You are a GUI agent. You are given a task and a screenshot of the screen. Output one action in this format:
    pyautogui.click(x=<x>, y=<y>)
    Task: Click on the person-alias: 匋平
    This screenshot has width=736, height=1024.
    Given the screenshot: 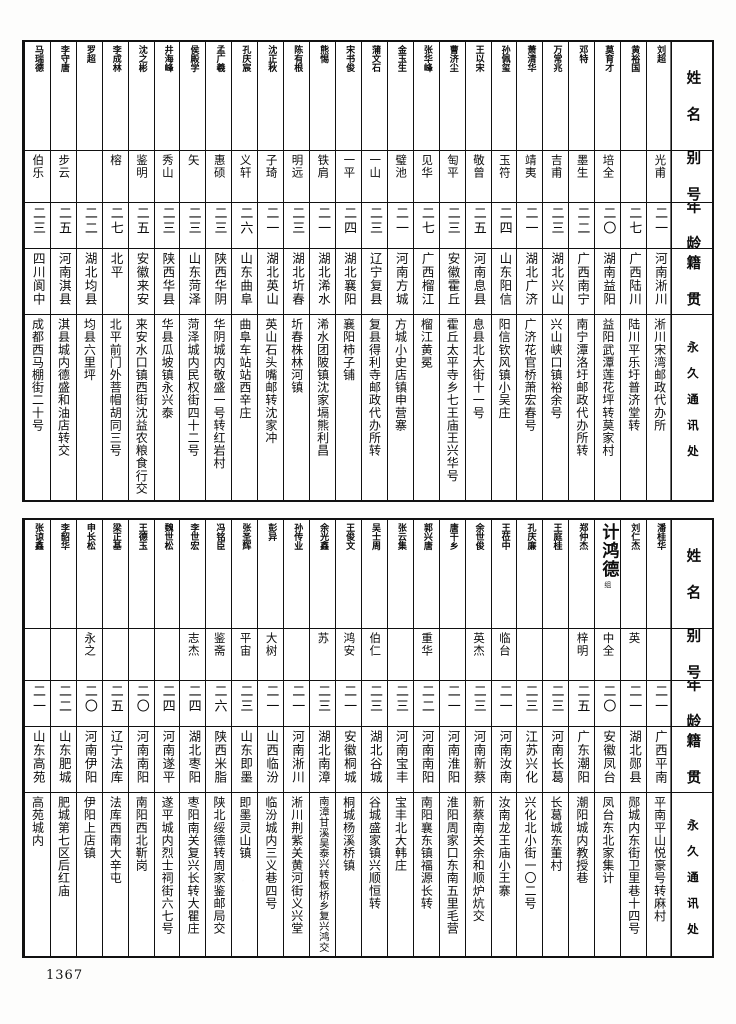 What is the action you would take?
    pyautogui.click(x=453, y=166)
    